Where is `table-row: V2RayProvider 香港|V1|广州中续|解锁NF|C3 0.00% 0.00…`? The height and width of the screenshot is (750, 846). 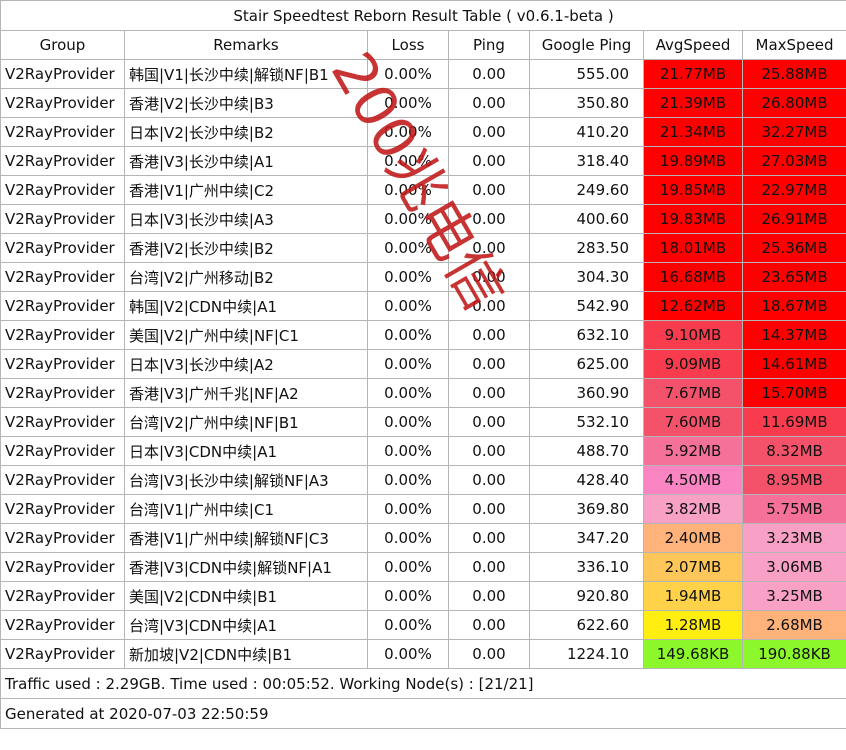 table-row: V2RayProvider 香港|V1|广州中续|解锁NF|C3 0.00% 0.00… is located at coordinates (423, 538).